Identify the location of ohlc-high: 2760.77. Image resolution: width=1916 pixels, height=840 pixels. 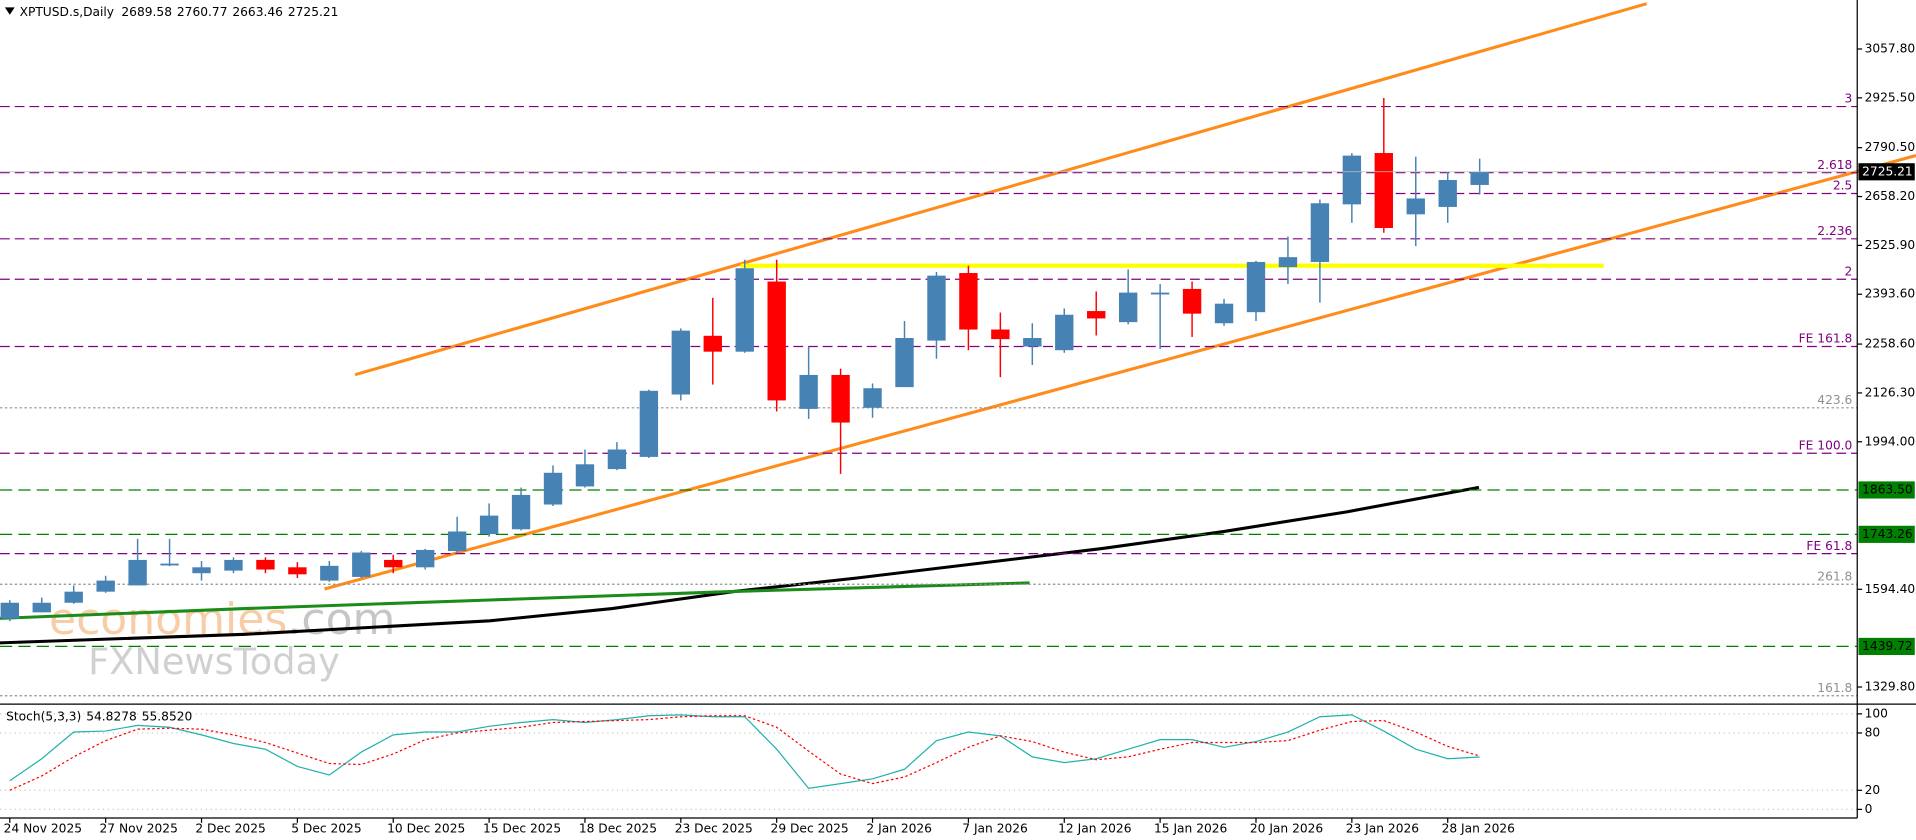
(202, 12).